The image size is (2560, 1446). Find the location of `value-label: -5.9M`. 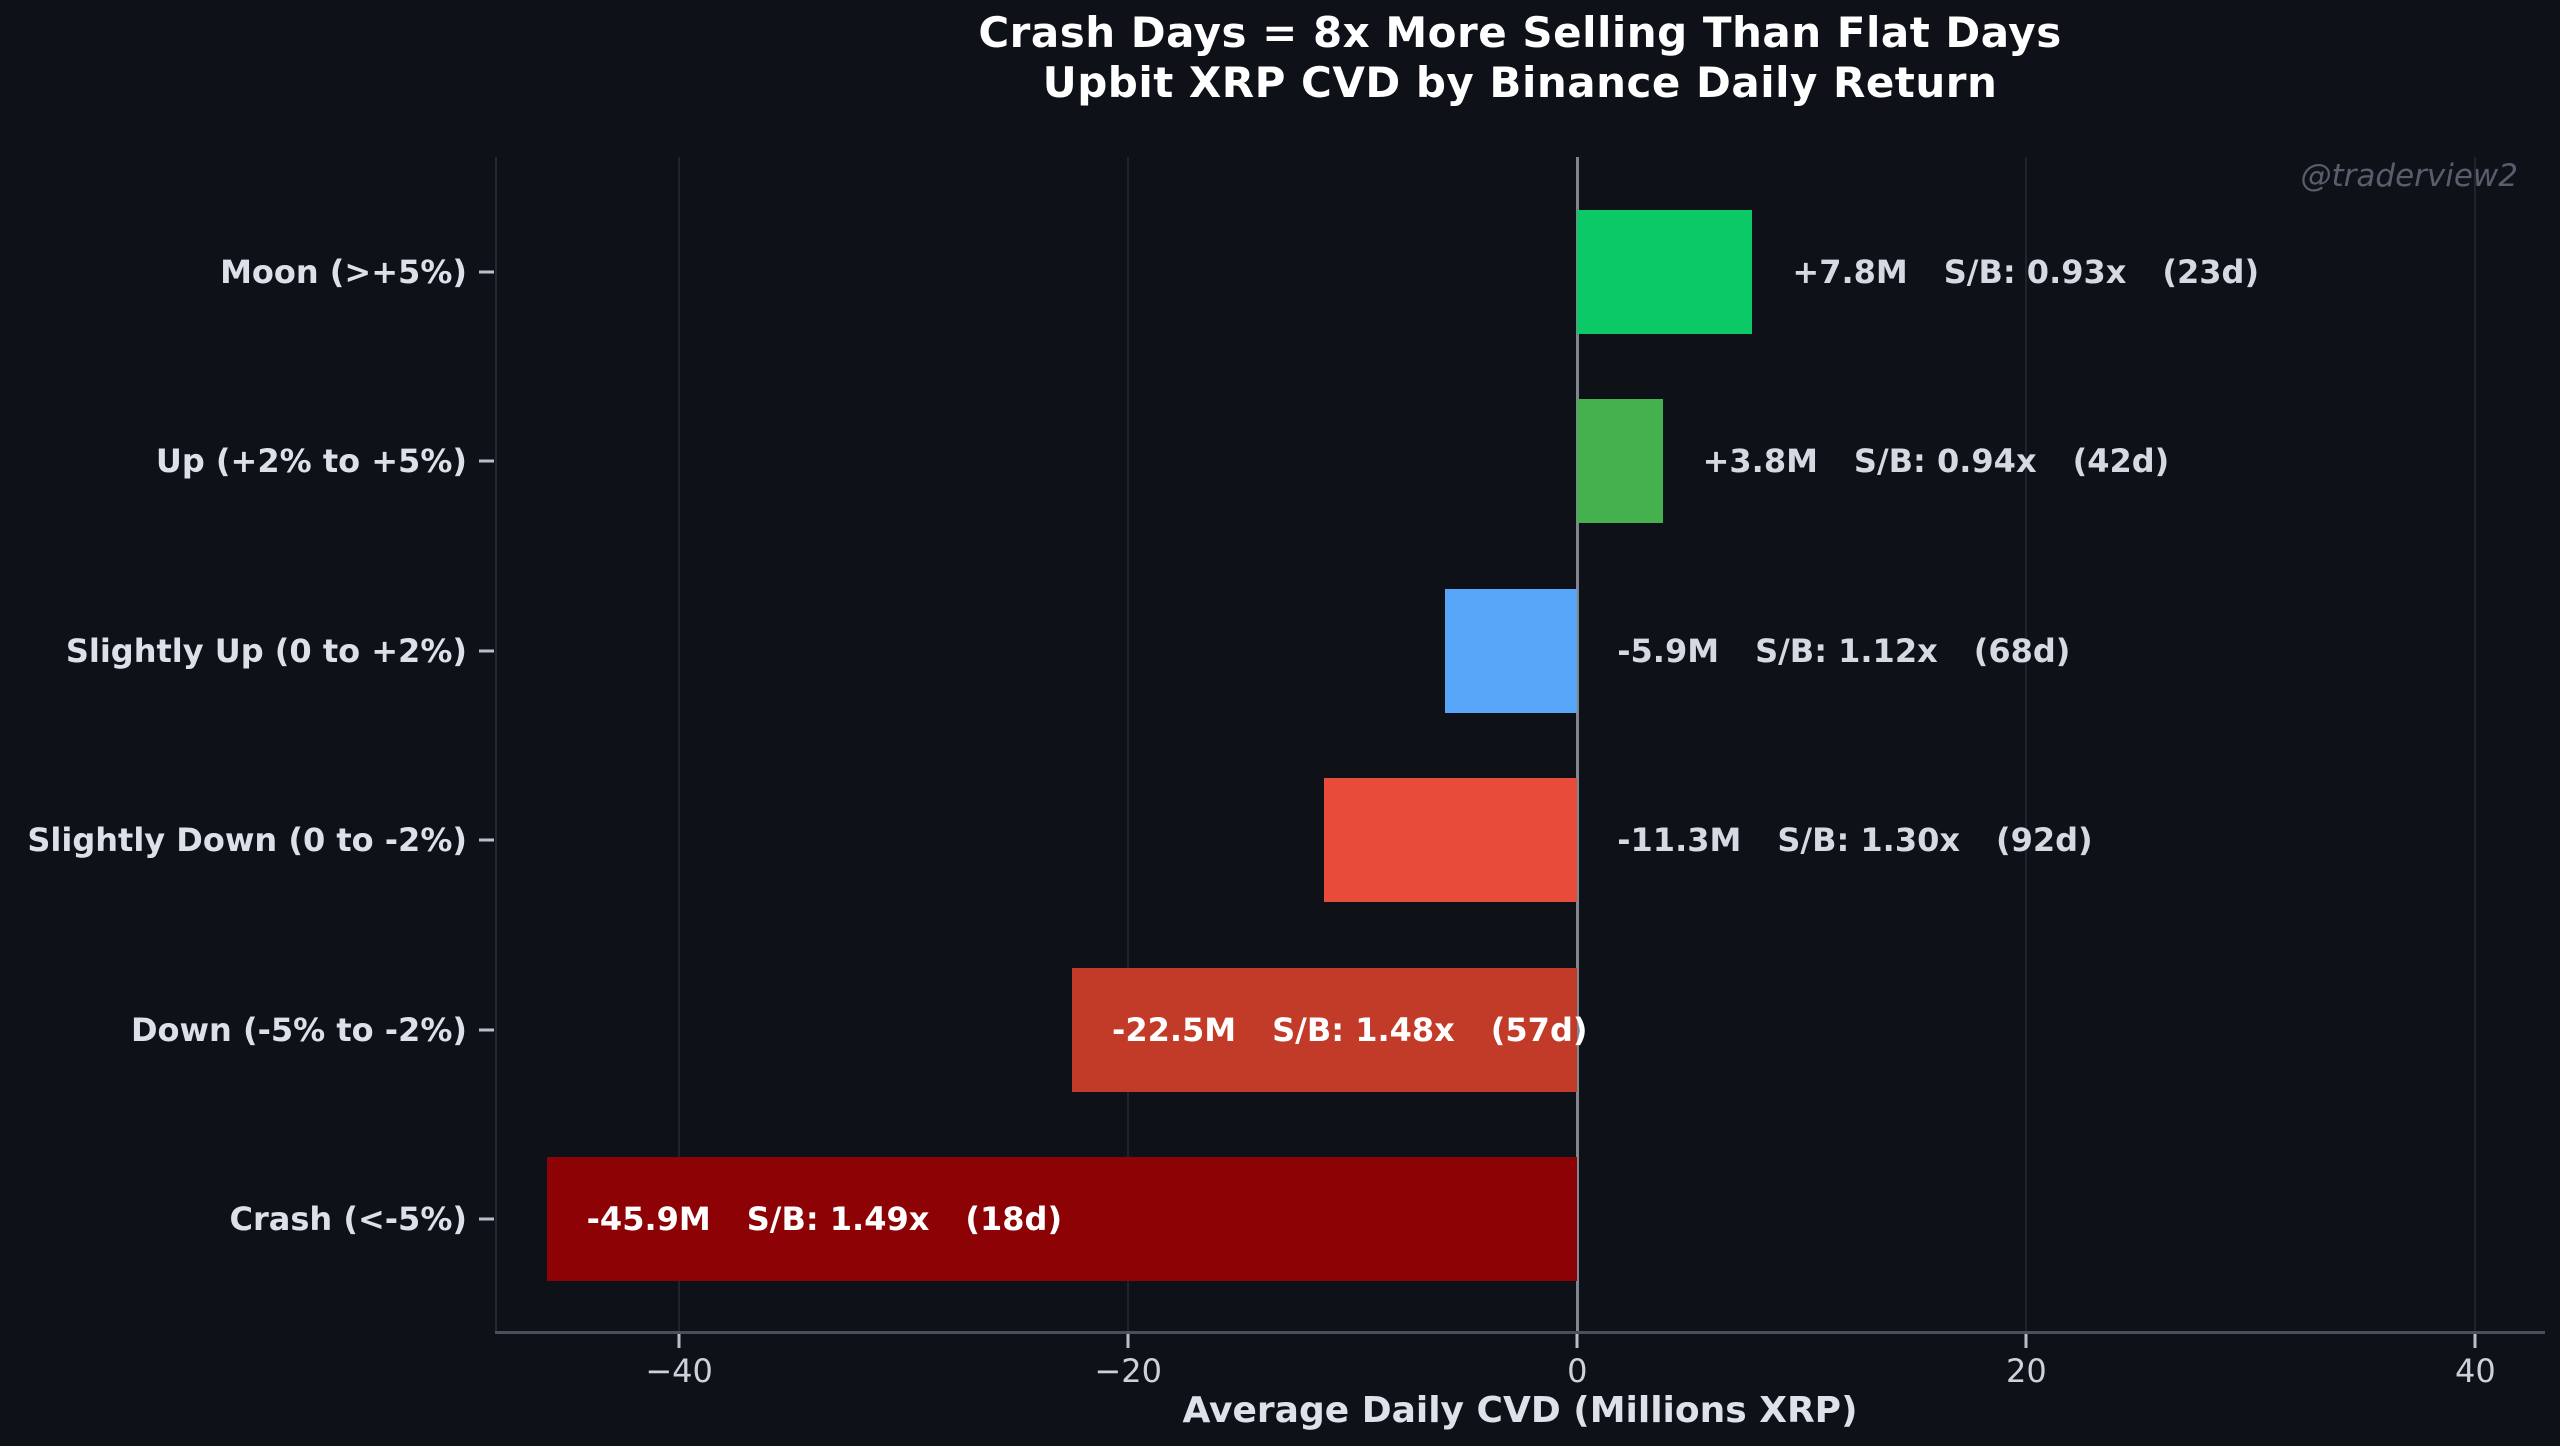

value-label: -5.9M is located at coordinates (1668, 650).